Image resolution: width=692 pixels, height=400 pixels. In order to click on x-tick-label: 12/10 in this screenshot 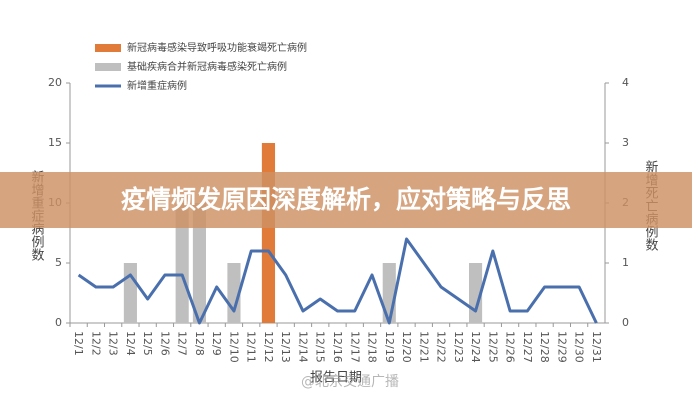, I will do `click(233, 347)`.